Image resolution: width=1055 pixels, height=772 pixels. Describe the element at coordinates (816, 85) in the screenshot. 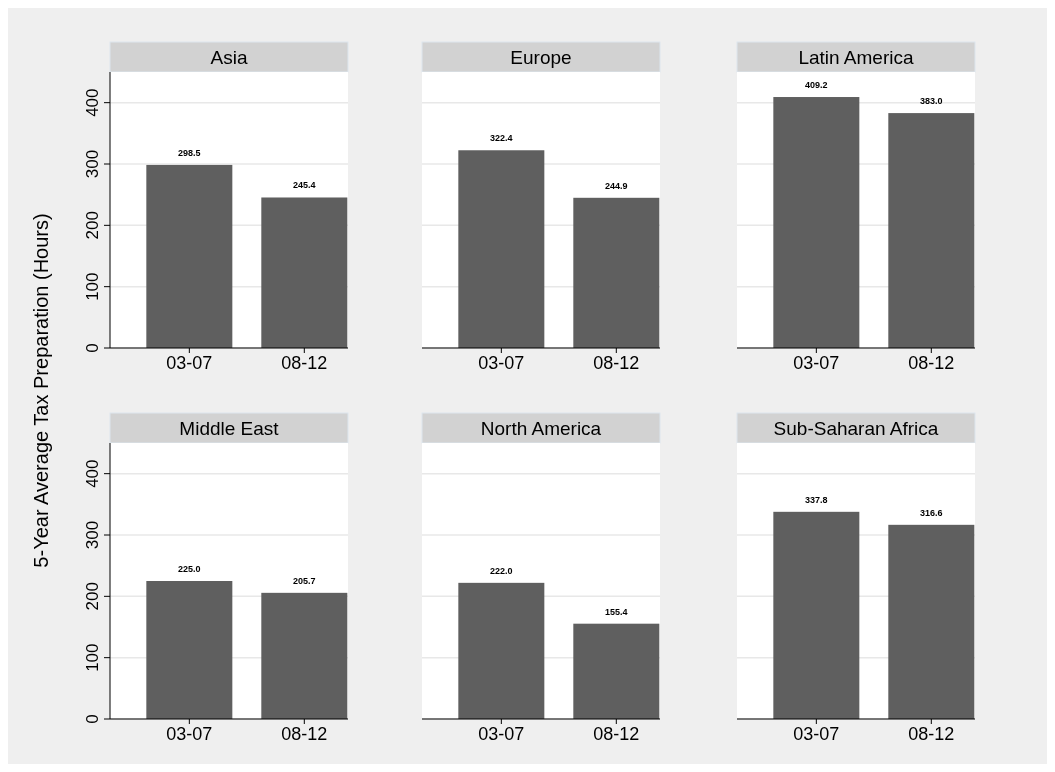

I see `data-label: 409.2` at that location.